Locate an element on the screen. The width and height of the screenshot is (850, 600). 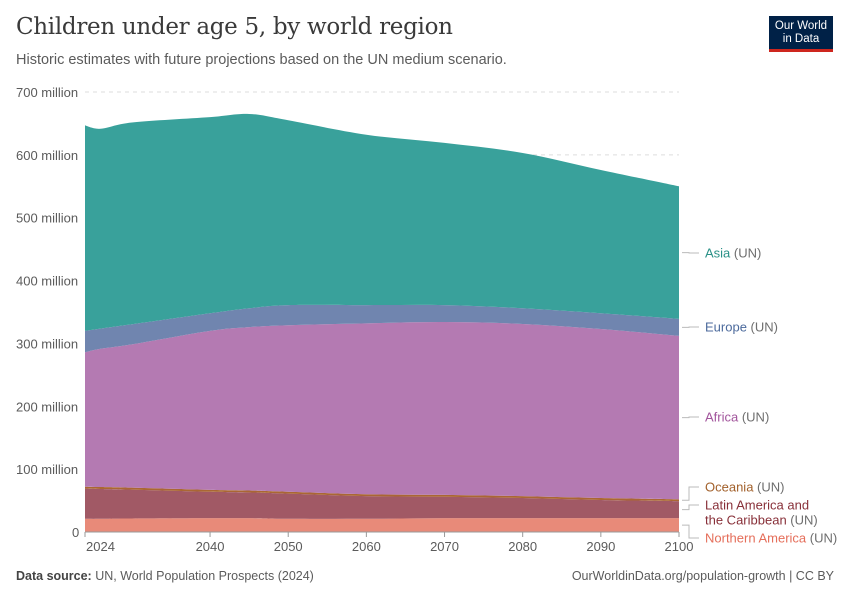
y-tick-label: 200 million is located at coordinates (47, 406).